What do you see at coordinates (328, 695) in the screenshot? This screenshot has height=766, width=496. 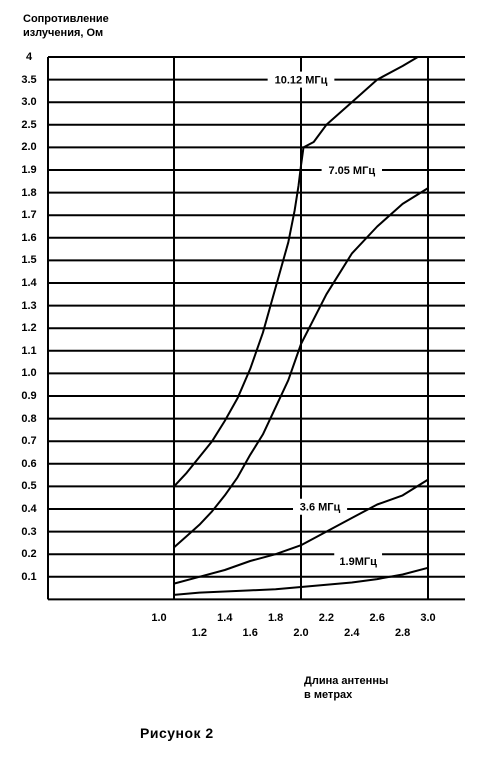 I see `x-axis-title-line-2: в метрах` at bounding box center [328, 695].